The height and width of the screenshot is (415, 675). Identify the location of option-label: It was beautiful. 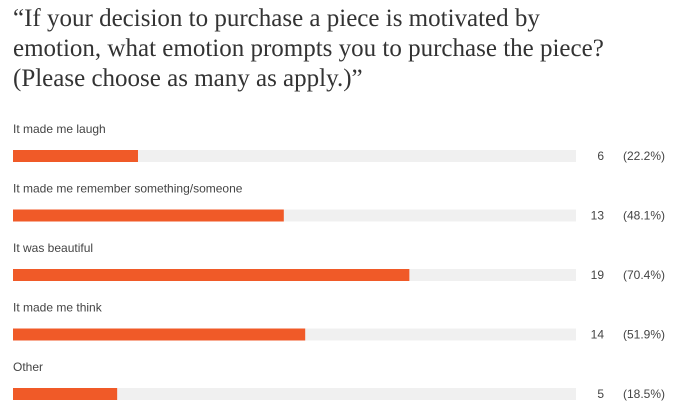
(53, 248).